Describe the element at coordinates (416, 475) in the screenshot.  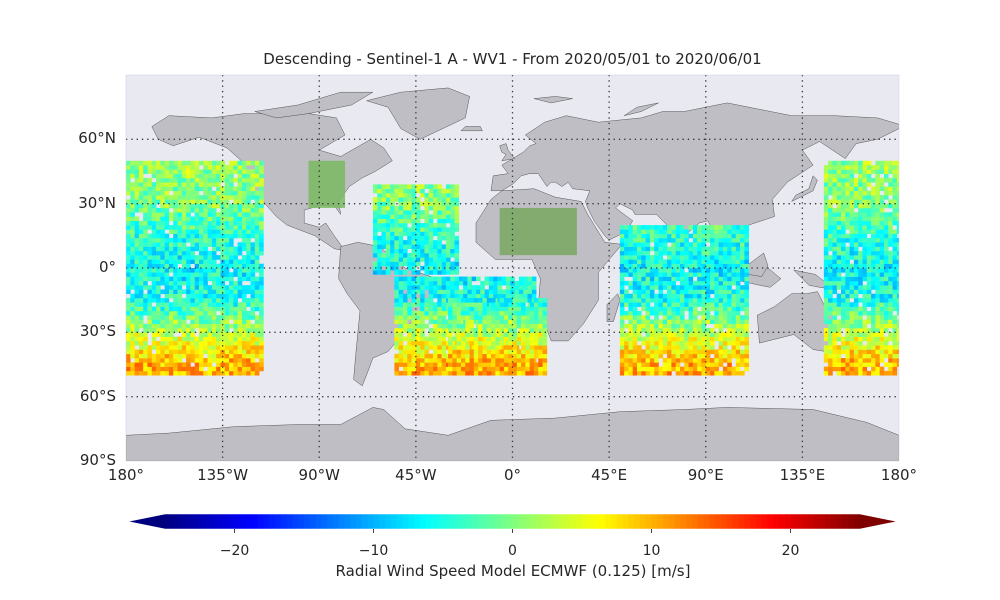
I see `lon-label: 45°W` at that location.